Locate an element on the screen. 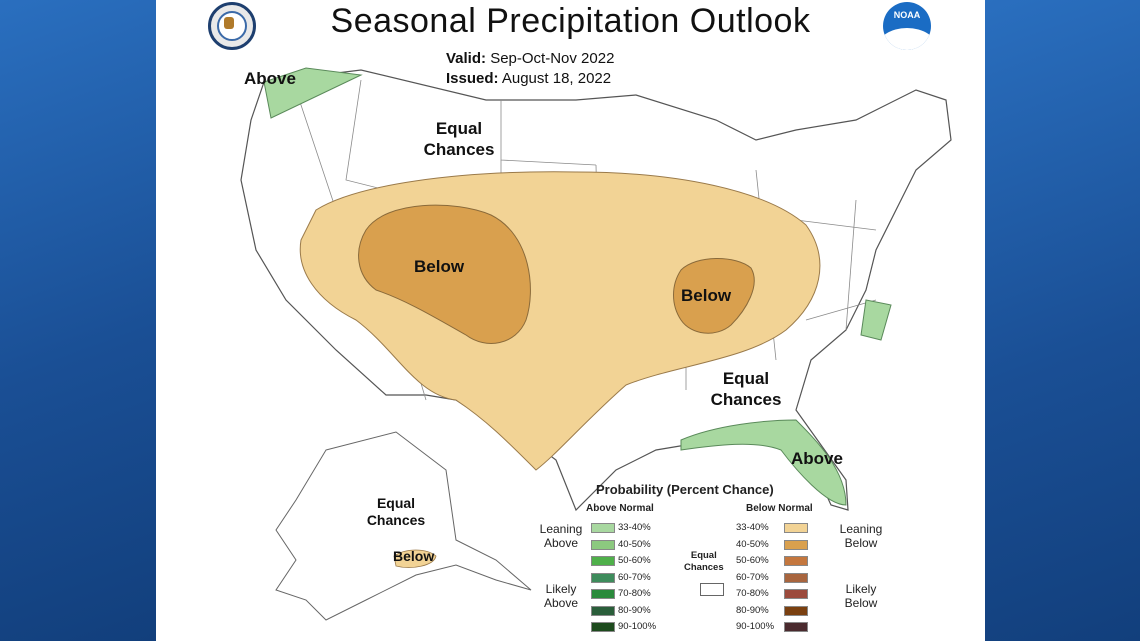  label-below-alaska: Below is located at coordinates (414, 556).